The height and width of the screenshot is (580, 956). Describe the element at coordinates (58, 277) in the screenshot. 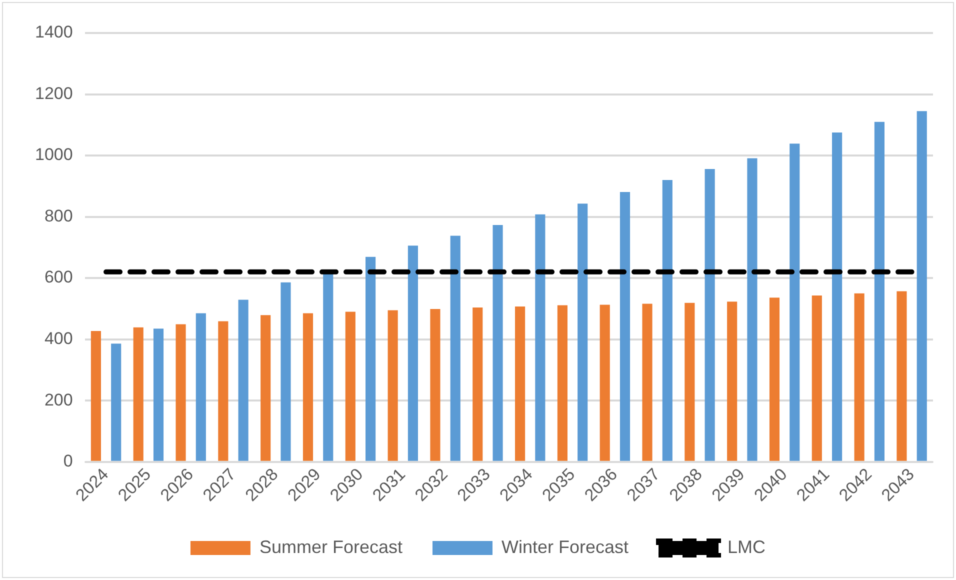

I see `y-tick-label: 600` at that location.